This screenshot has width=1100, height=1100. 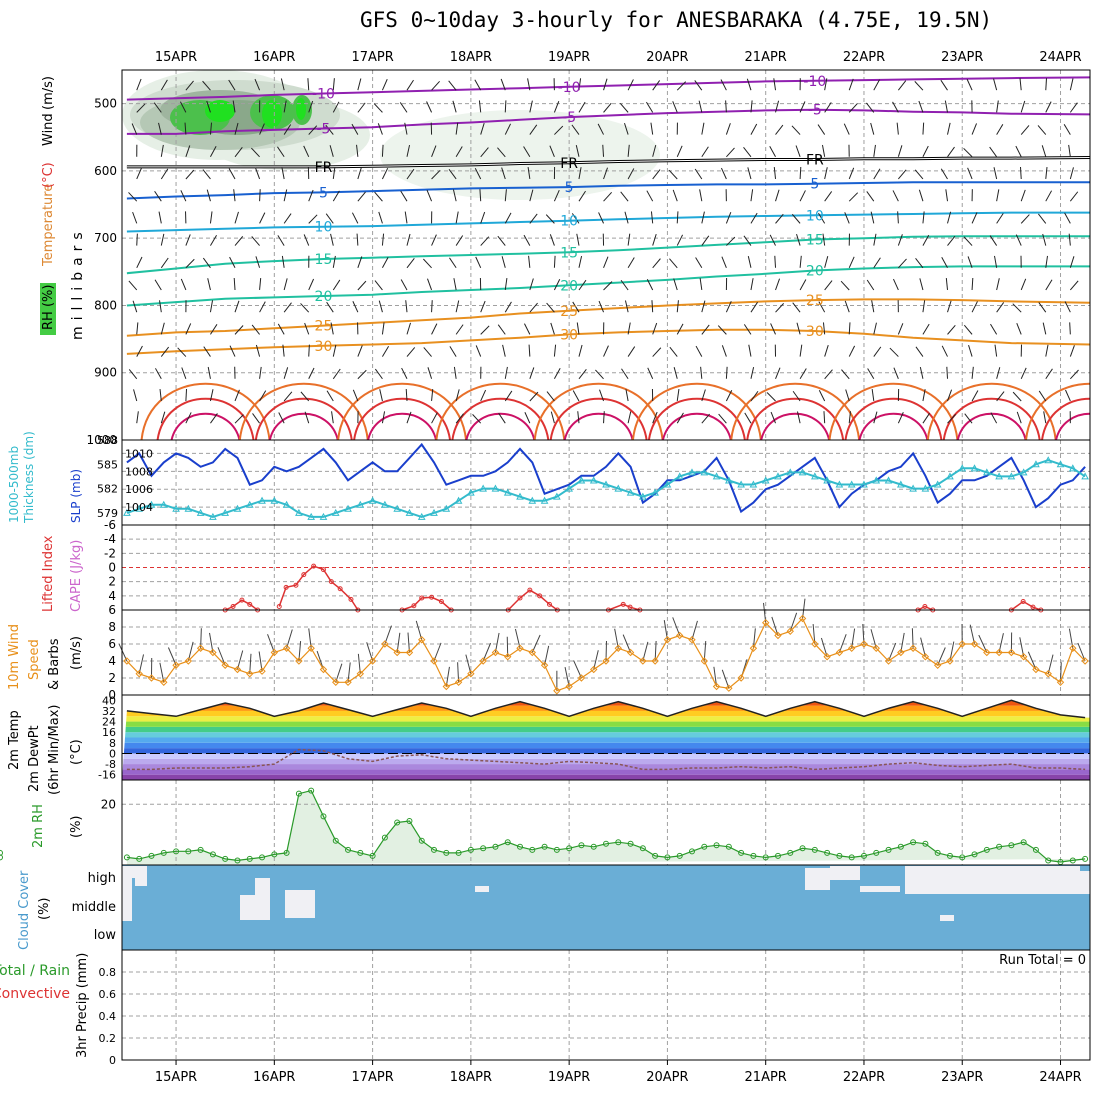 What do you see at coordinates (272, 114) in the screenshot?
I see `rh-contour-fill` at bounding box center [272, 114].